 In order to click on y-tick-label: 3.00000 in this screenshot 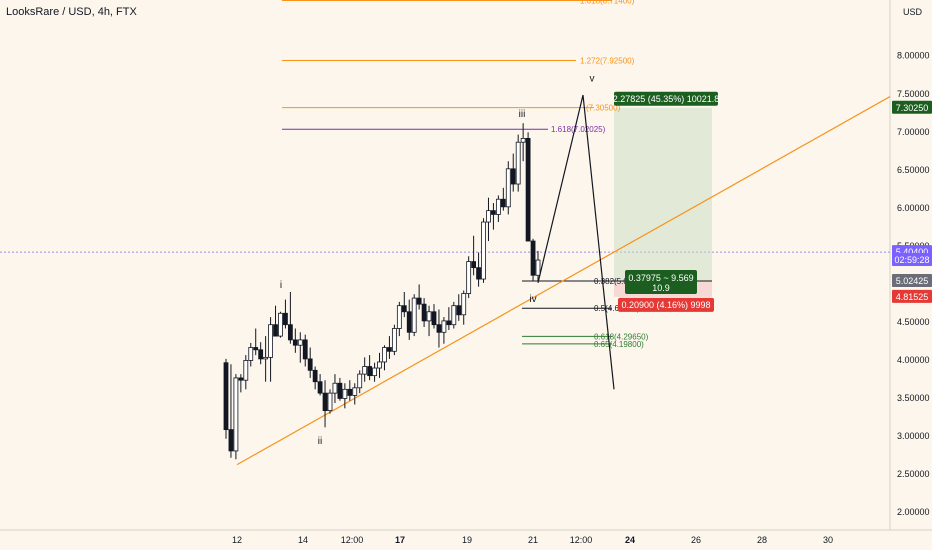, I will do `click(913, 436)`.